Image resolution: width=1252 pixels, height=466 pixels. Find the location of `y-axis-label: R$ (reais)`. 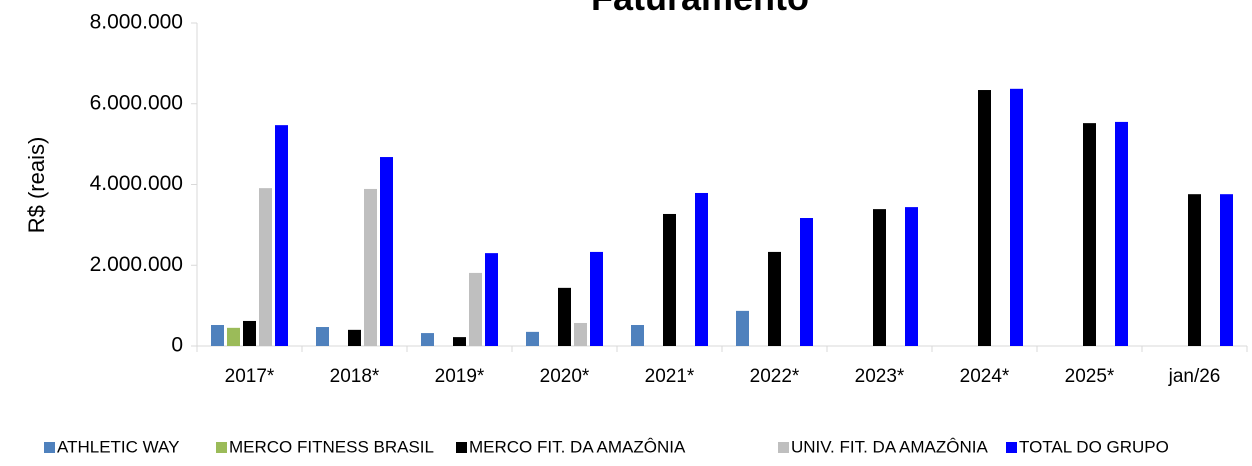

y-axis-label: R$ (reais) is located at coordinates (36, 185).